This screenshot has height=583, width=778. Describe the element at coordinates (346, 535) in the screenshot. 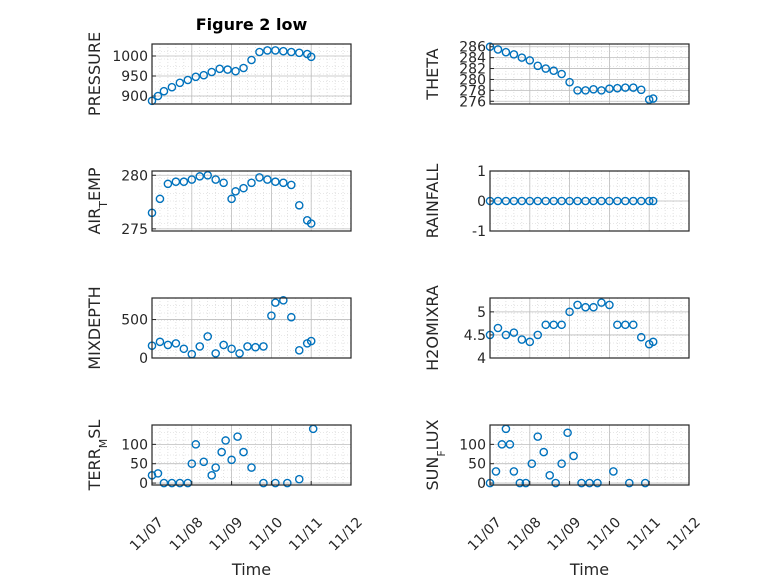

I see `x-tick-label: 11/12` at that location.